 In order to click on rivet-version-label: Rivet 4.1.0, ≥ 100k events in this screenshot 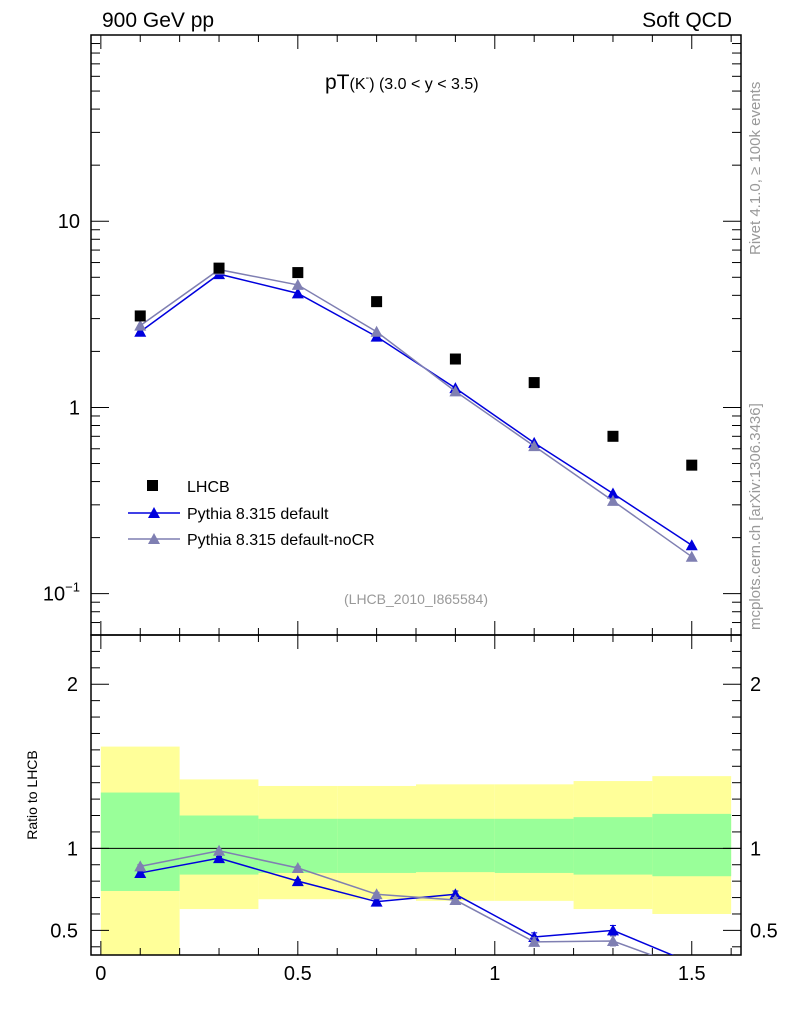, I will do `click(755, 168)`.